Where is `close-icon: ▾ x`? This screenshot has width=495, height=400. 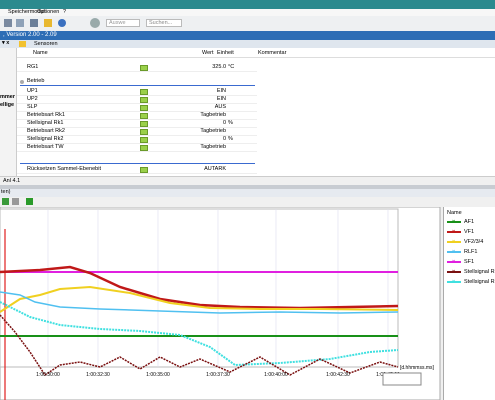 close-icon: ▾ x is located at coordinates (6, 43).